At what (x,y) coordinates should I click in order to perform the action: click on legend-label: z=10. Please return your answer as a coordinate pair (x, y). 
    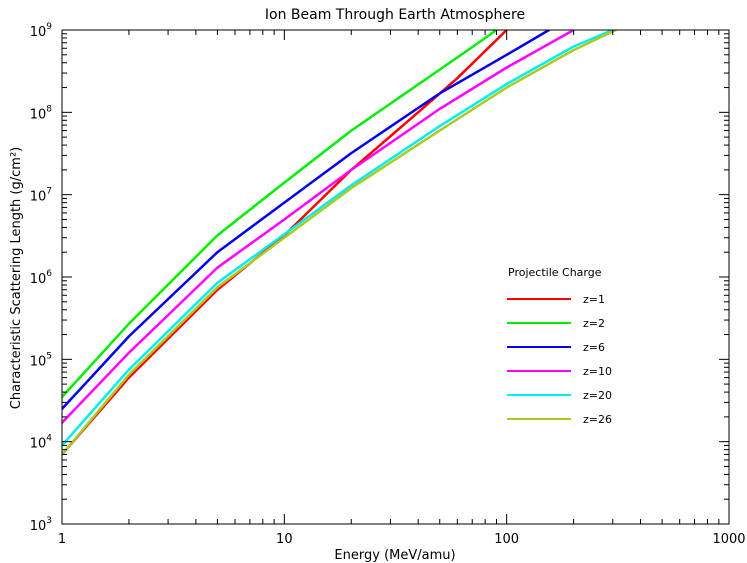
    Looking at the image, I should click on (597, 371).